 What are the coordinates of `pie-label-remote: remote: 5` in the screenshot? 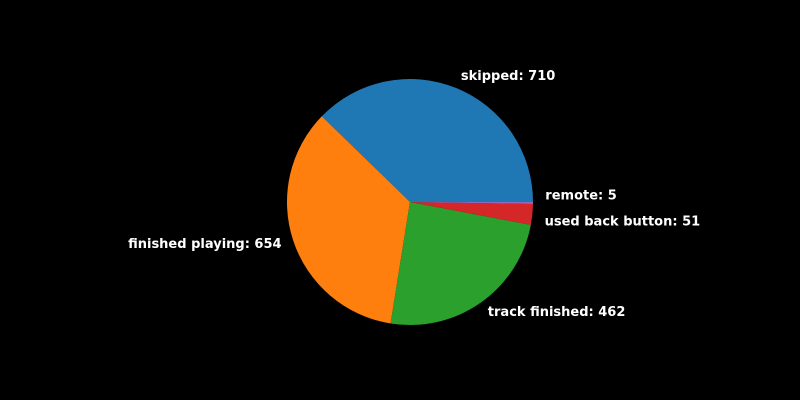 It's located at (581, 196).